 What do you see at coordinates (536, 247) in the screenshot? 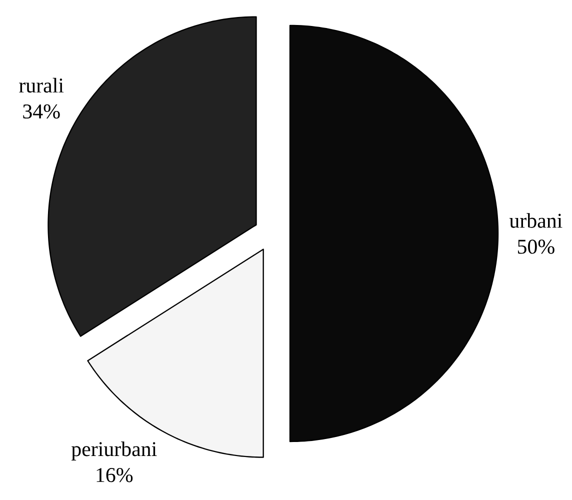
I see `data-label: 50%` at bounding box center [536, 247].